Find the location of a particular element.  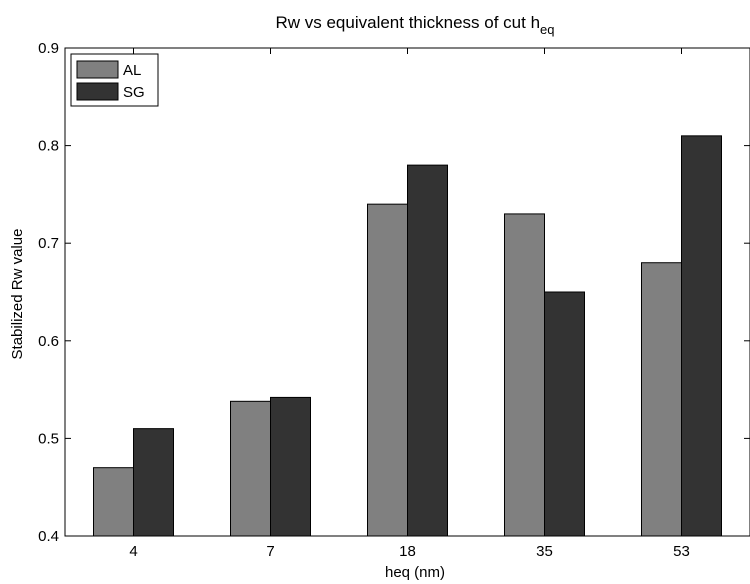

y-tick-label: 0.9 is located at coordinates (48, 48).